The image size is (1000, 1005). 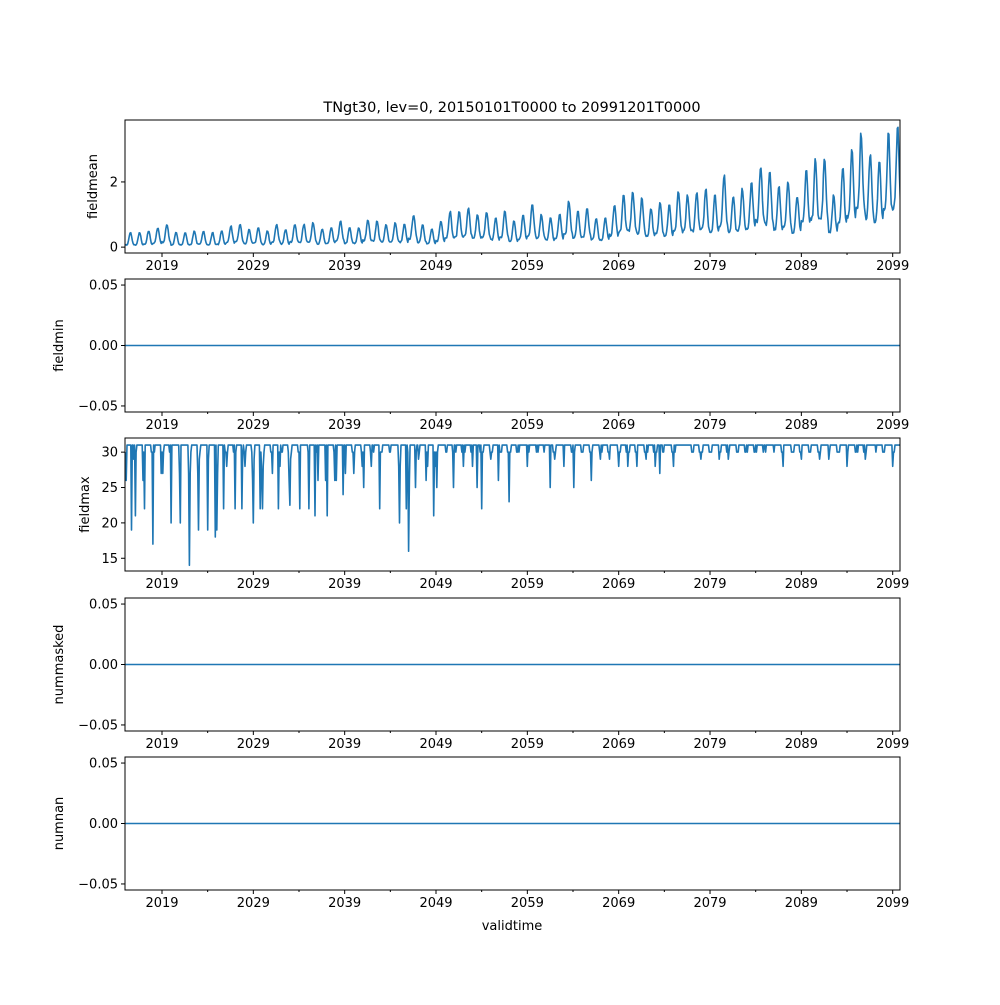 I want to click on x-axis-label: validtime, so click(x=512, y=926).